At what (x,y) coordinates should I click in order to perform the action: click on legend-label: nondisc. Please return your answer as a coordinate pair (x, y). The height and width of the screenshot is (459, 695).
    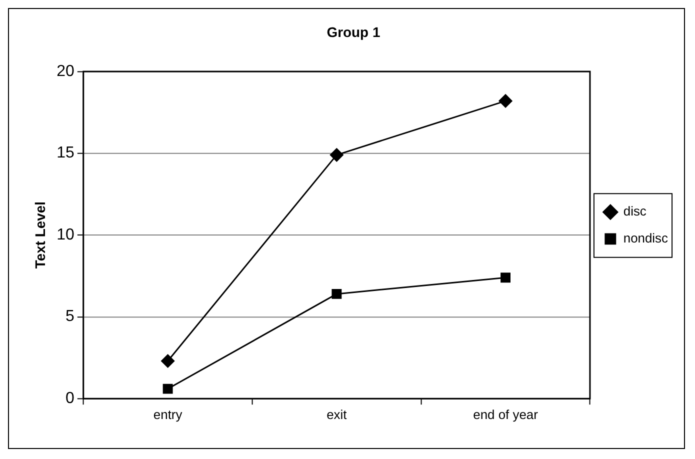
    Looking at the image, I should click on (646, 238).